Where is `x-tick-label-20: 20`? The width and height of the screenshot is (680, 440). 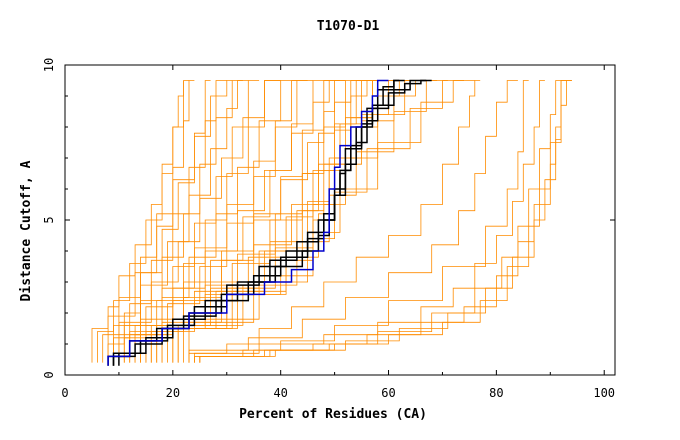
x-tick-label-20: 20 is located at coordinates (173, 393).